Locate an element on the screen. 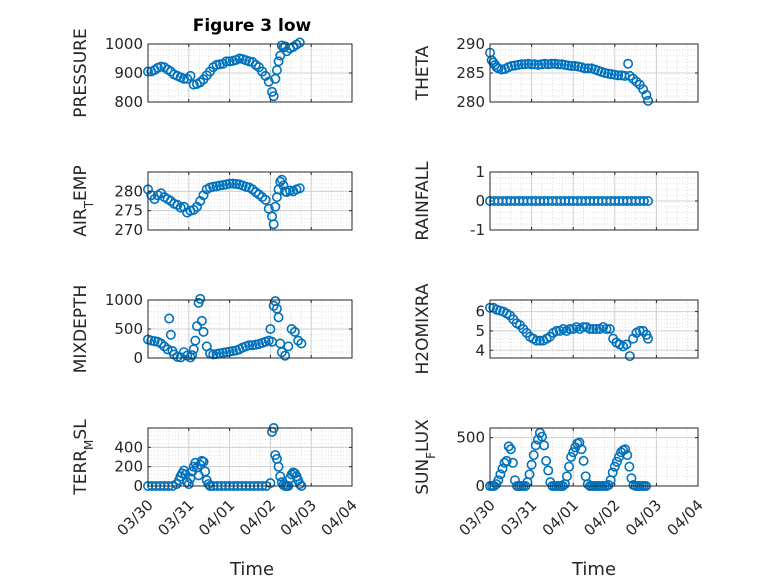 The width and height of the screenshot is (778, 583). plot-area is located at coordinates (250, 457).